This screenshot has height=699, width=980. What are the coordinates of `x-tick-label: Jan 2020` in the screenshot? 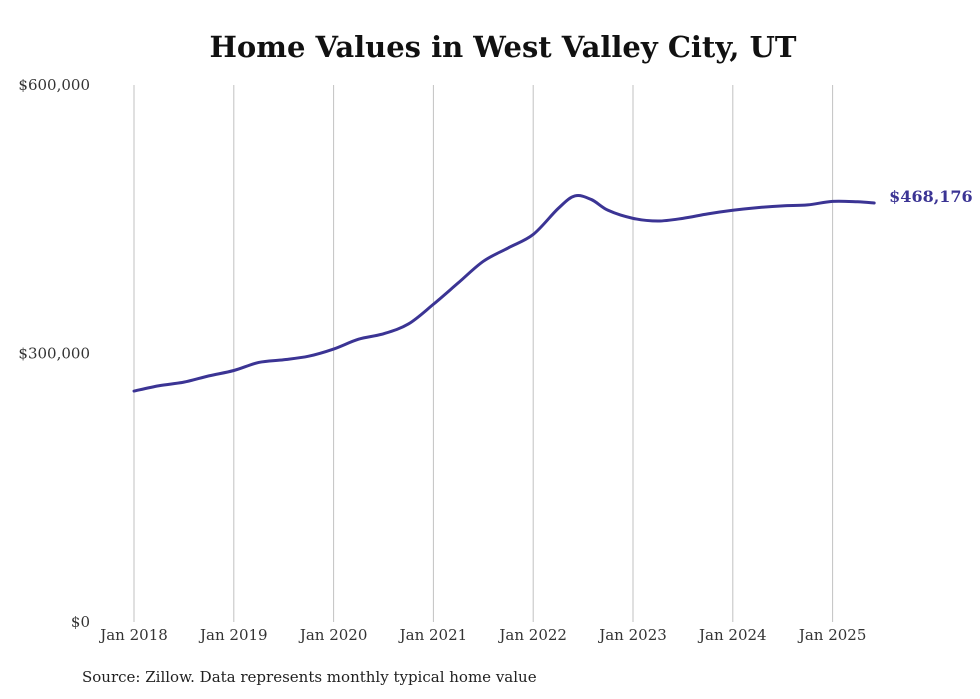 It's located at (333, 635).